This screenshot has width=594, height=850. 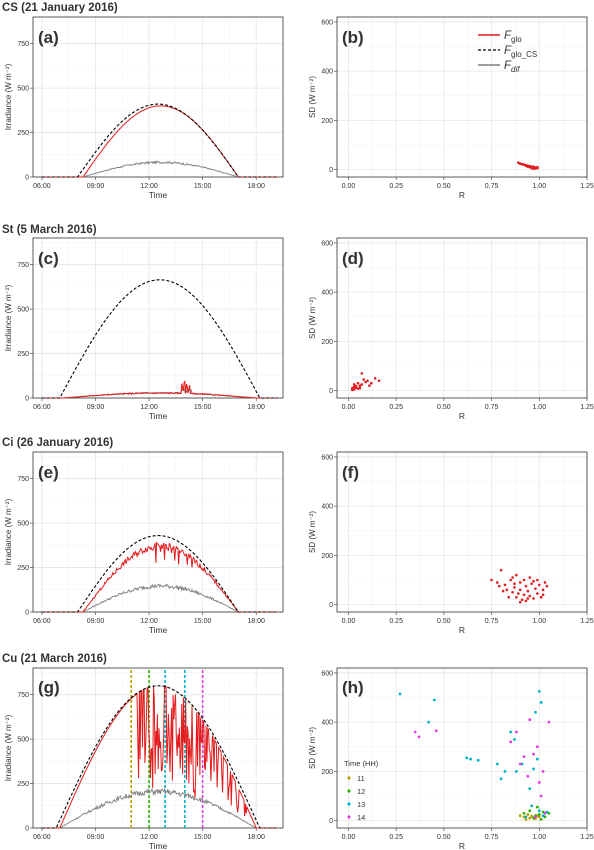 I want to click on panel-d-xtick-label: 0.75, so click(x=492, y=407).